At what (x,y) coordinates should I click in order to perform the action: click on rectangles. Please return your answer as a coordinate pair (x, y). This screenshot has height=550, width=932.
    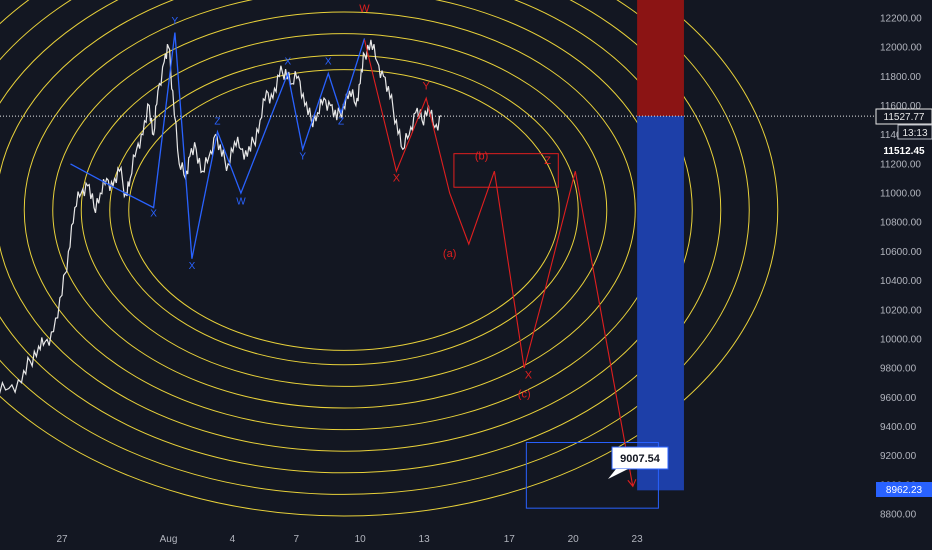
    Looking at the image, I should click on (556, 331).